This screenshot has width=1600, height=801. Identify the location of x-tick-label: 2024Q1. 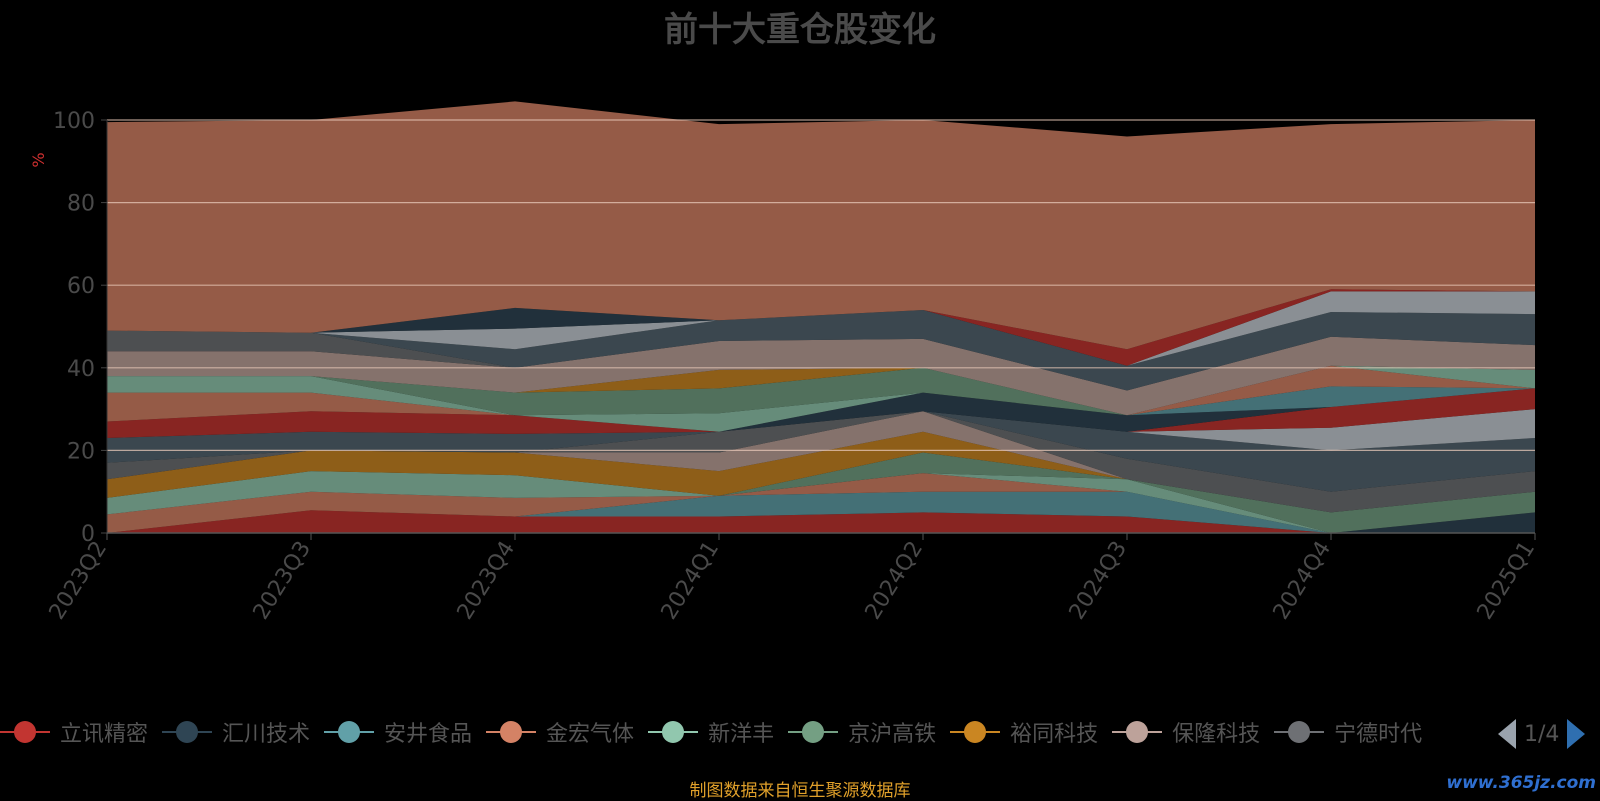
(690, 580).